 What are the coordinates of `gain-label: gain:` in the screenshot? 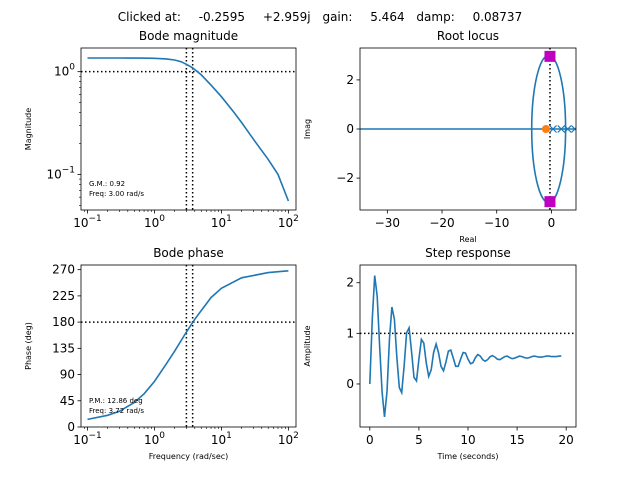 It's located at (337, 17).